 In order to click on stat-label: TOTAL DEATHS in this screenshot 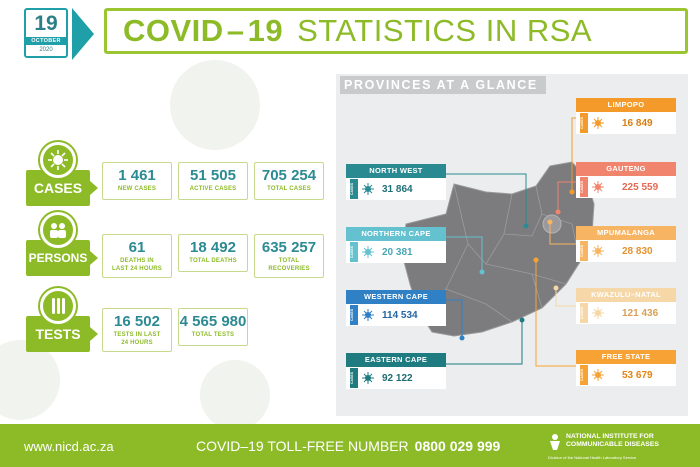, I will do `click(213, 261)`.